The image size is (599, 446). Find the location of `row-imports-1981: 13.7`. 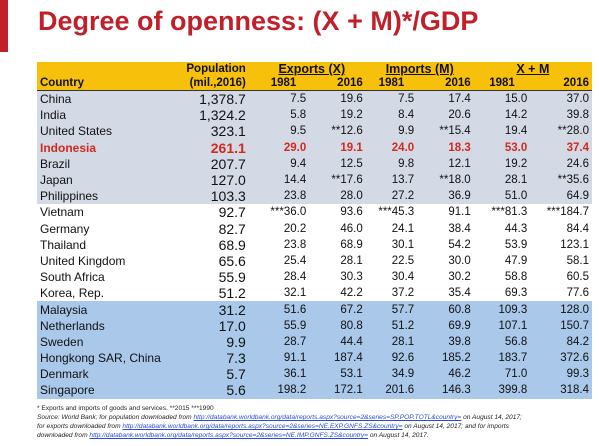

row-imports-1981: 13.7 is located at coordinates (391, 180).